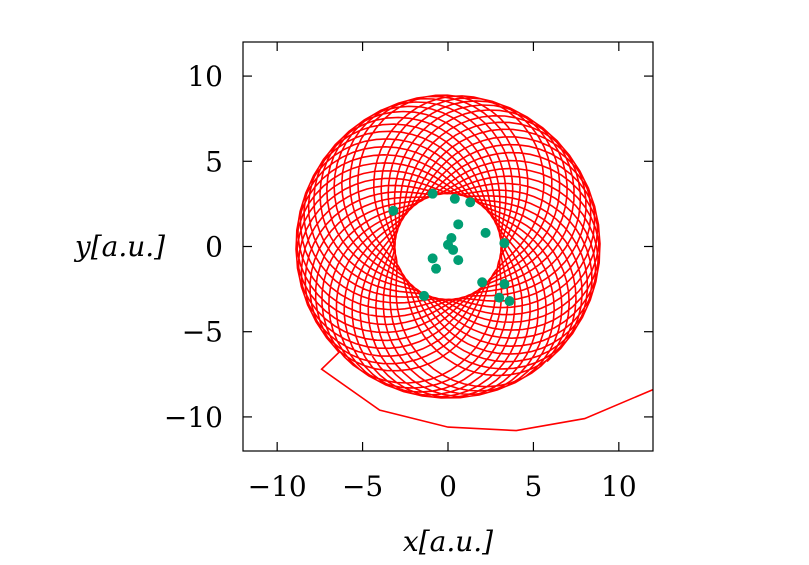 The image size is (809, 565). Describe the element at coordinates (193, 247) in the screenshot. I see `y-tick-labels: −10 −5 0 5 10` at that location.